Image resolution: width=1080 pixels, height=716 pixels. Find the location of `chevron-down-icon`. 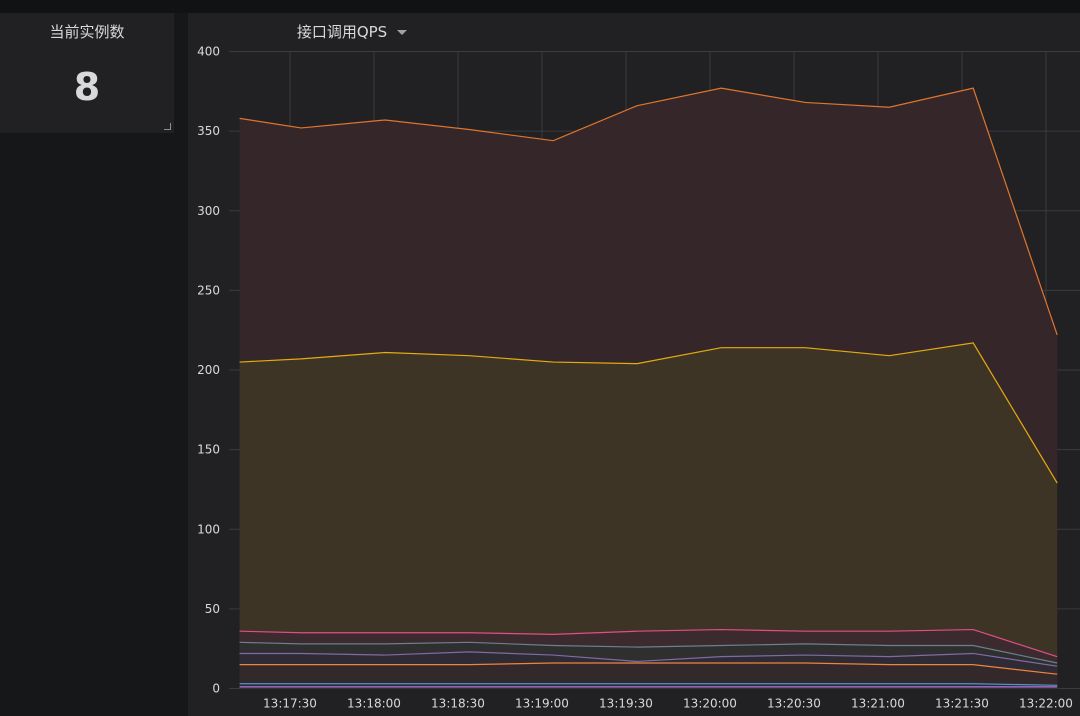

chevron-down-icon is located at coordinates (402, 32).